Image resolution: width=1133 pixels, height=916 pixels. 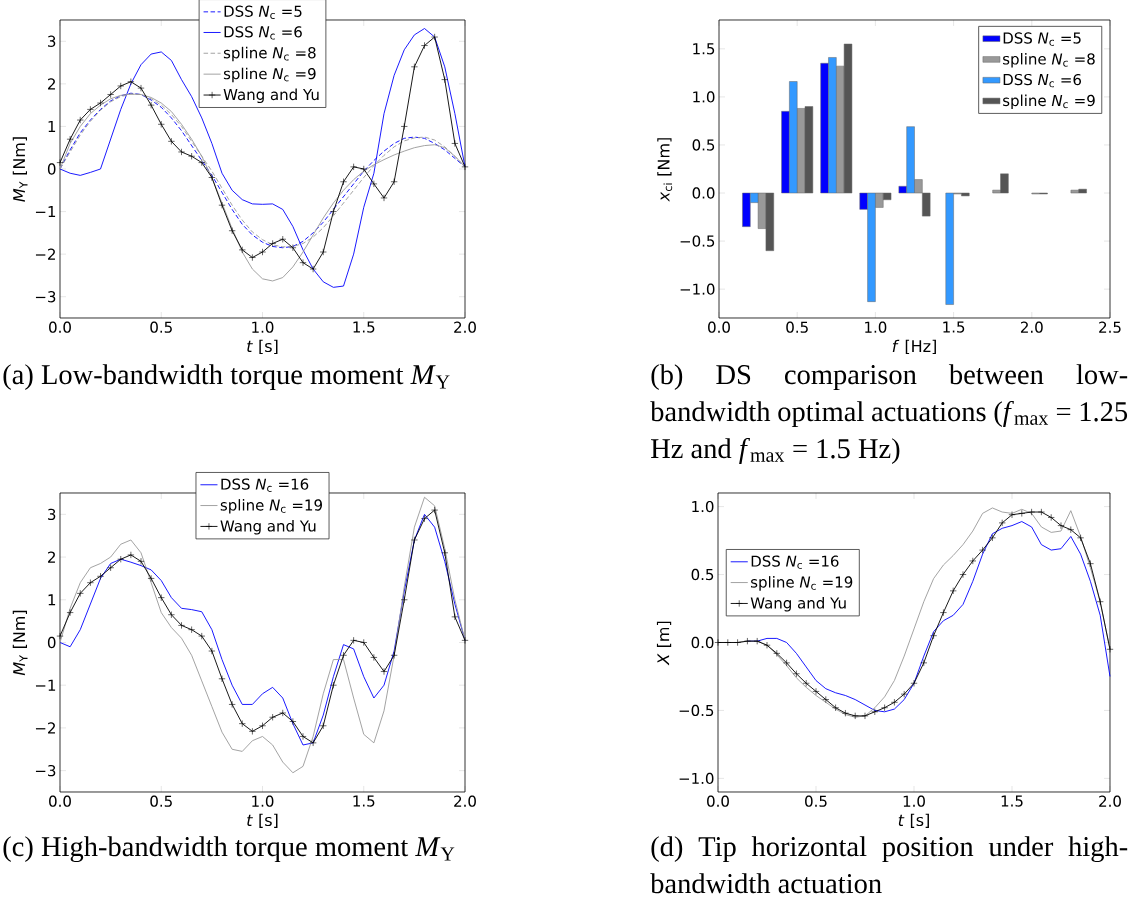 I want to click on text: (d) Tip horizontal position under high-bandwidth actuation, so click(x=889, y=865).